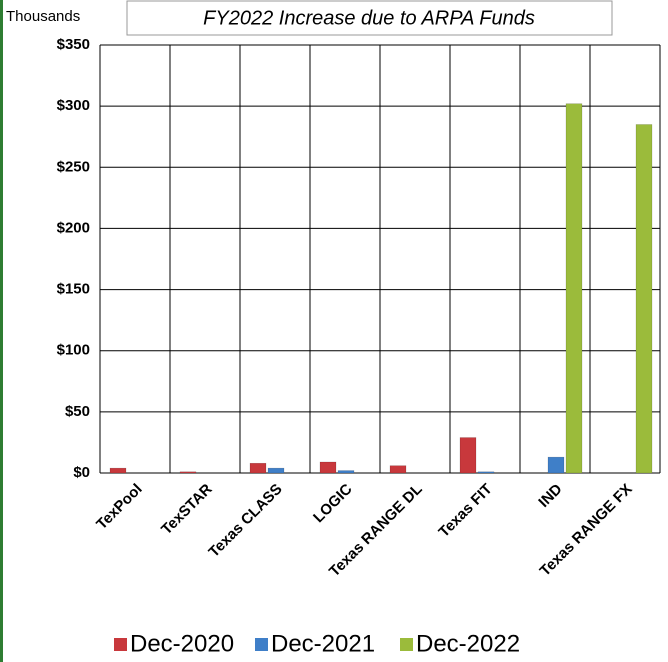  What do you see at coordinates (187, 509) in the screenshot?
I see `x-tick-label: TexSTAR` at bounding box center [187, 509].